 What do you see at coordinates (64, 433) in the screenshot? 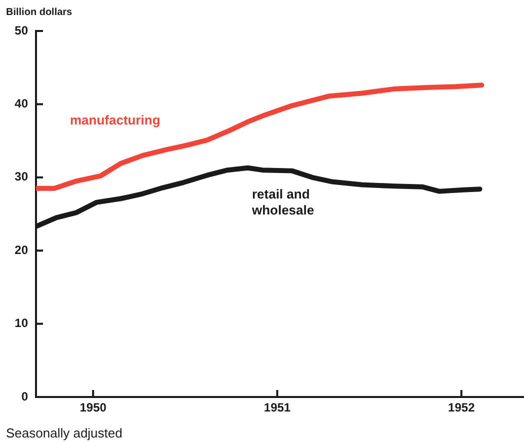
I see `text: Seasonally adjusted` at bounding box center [64, 433].